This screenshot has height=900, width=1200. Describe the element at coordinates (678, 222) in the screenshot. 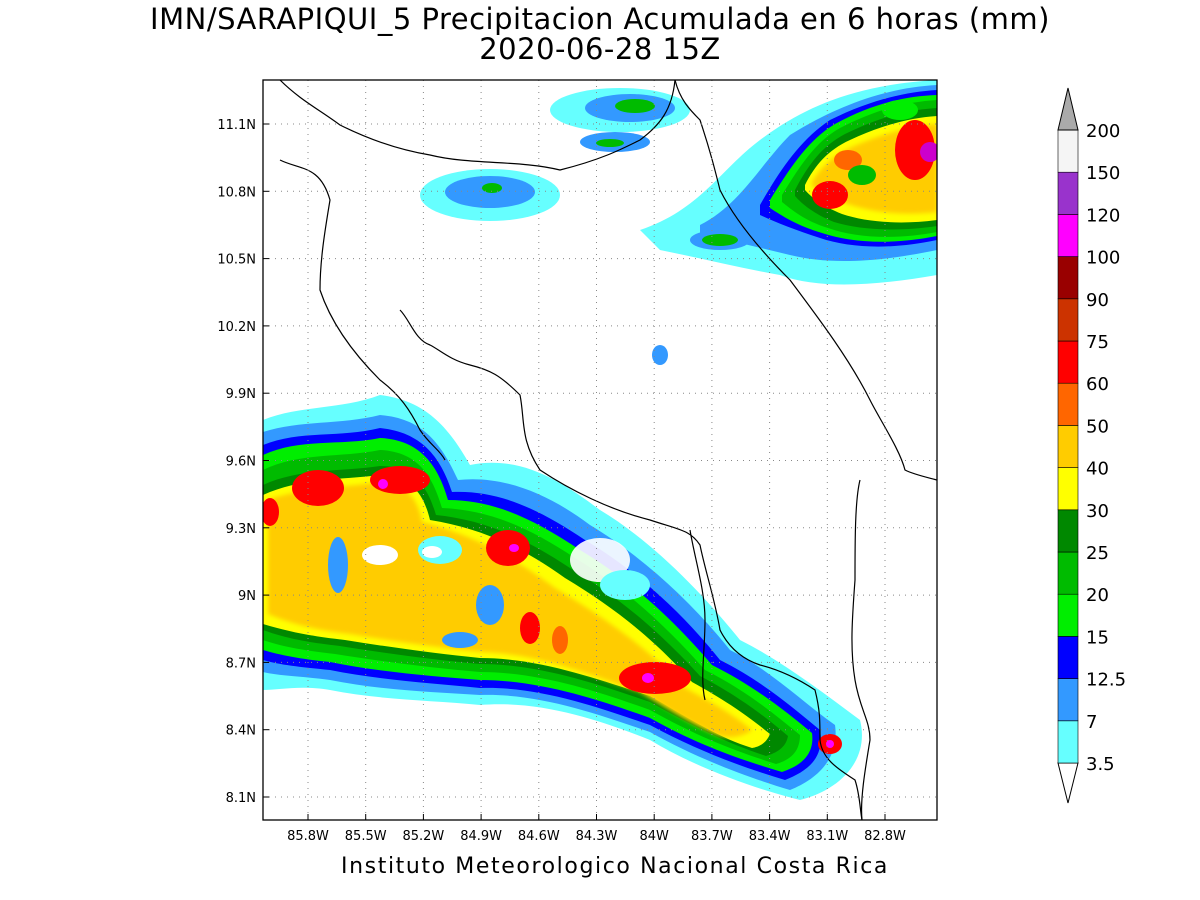

I see `precip-band-caribbean` at that location.